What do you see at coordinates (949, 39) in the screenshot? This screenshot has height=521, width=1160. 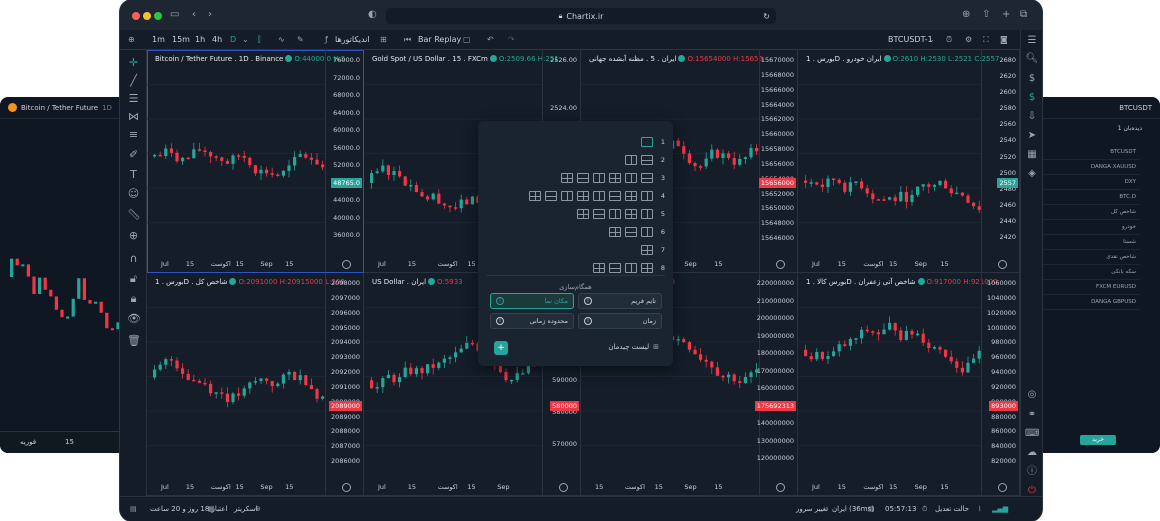 I see `alarm-icon: ⏰︎` at bounding box center [949, 39].